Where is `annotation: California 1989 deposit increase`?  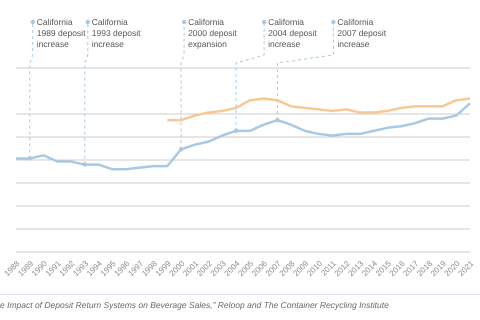
annotation: California 1989 deposit increase is located at coordinates (61, 33).